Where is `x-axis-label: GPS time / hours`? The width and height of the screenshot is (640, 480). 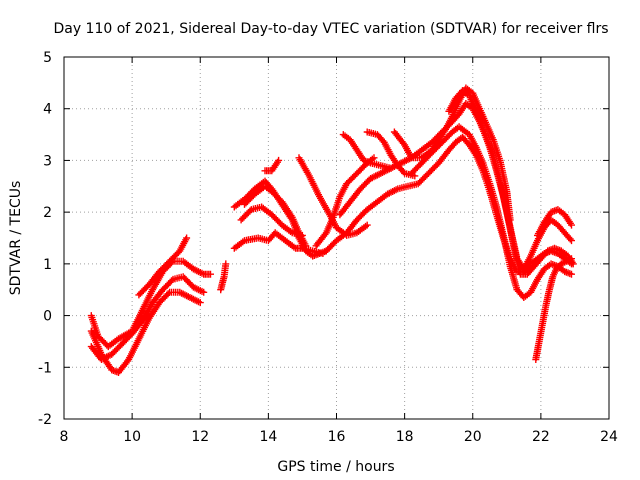
x-axis-label: GPS time / hours is located at coordinates (335, 467).